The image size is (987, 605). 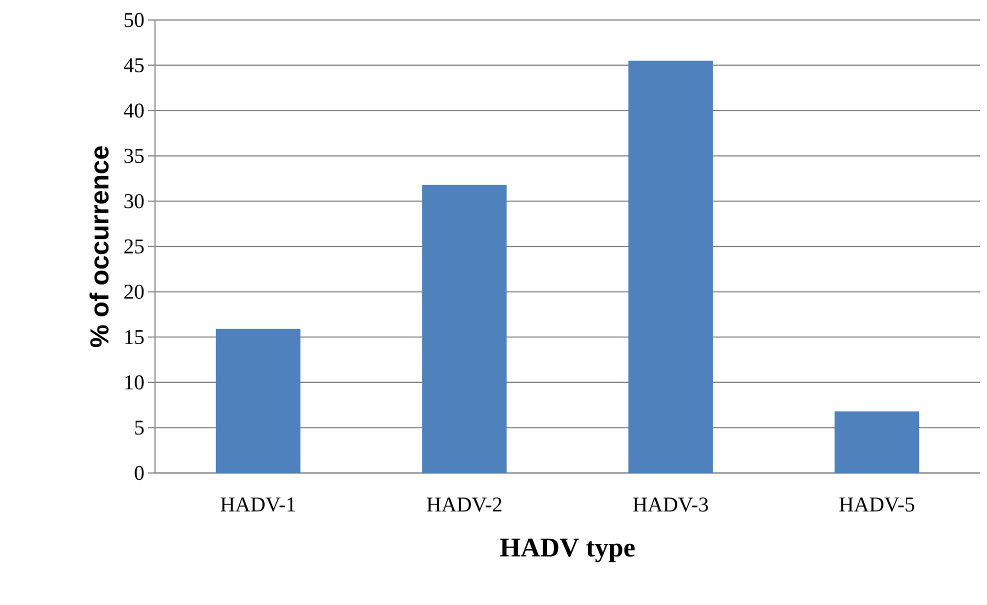 What do you see at coordinates (134, 246) in the screenshot?
I see `y-tick-label: 25` at bounding box center [134, 246].